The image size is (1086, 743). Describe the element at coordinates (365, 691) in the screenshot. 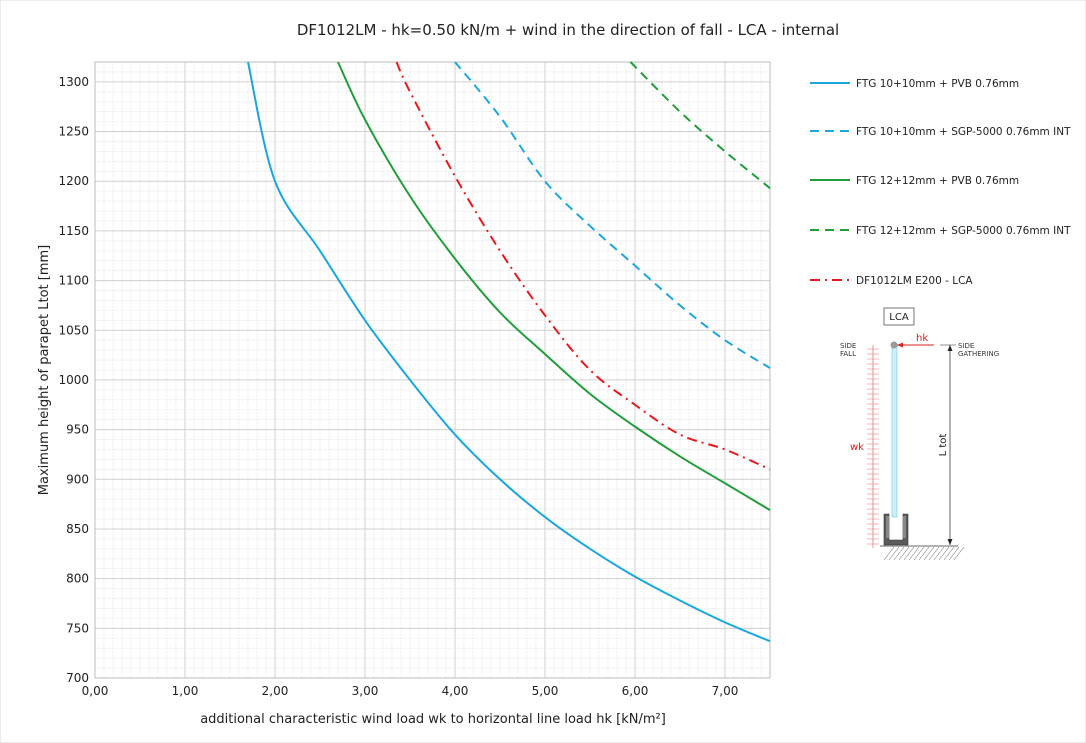

I see `x-tick-label: 3,00` at that location.